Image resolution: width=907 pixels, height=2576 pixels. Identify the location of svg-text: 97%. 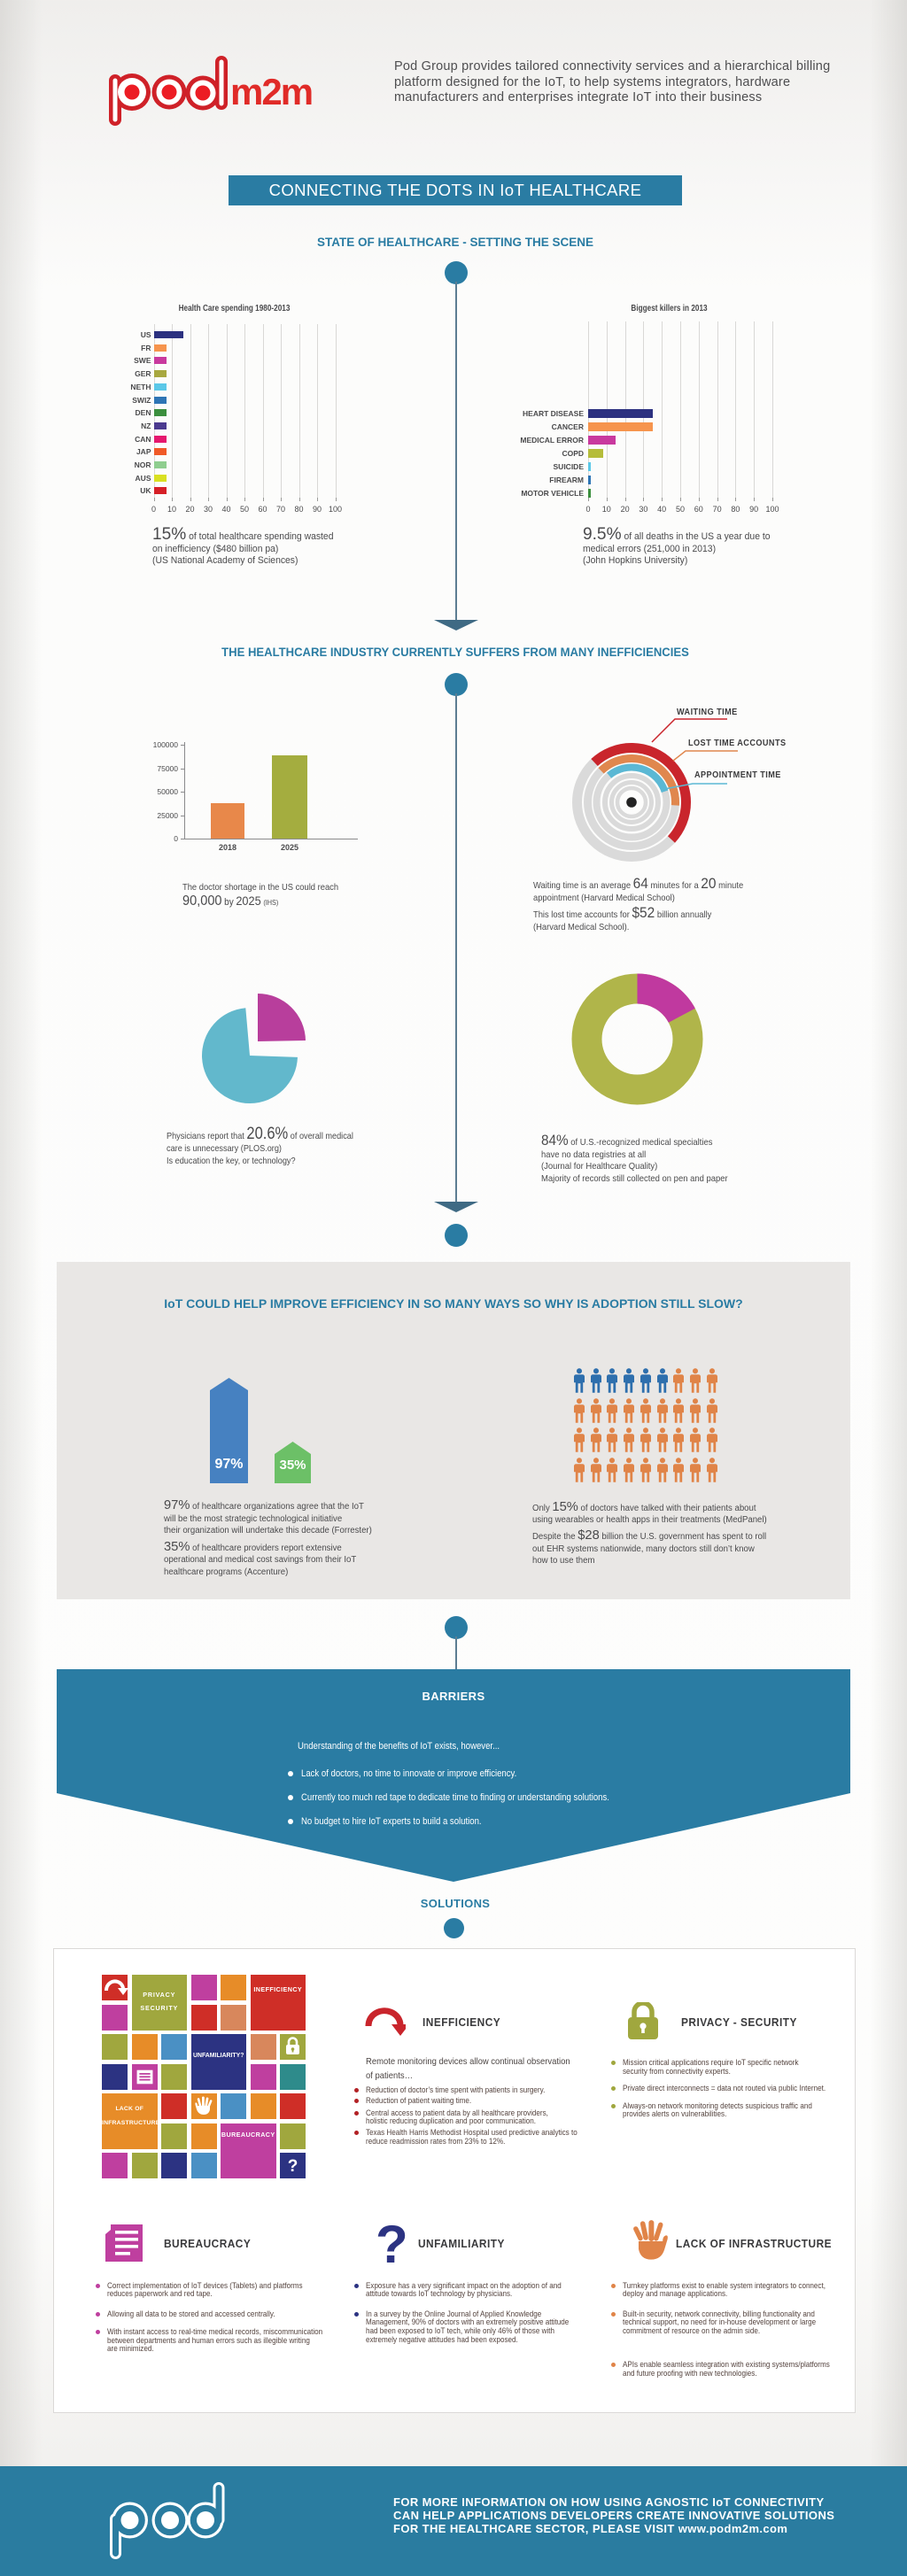
(229, 1464).